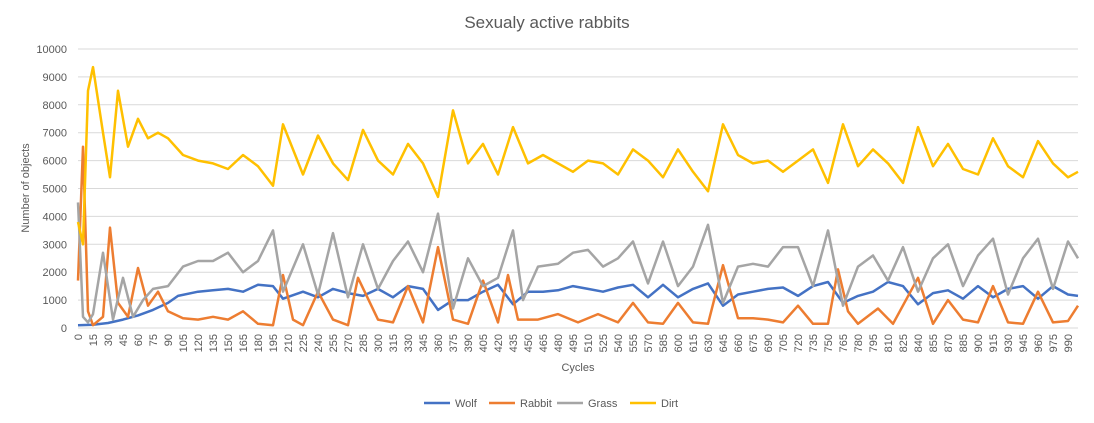  Describe the element at coordinates (589, 343) in the screenshot. I see `x-tick-label: 510` at that location.